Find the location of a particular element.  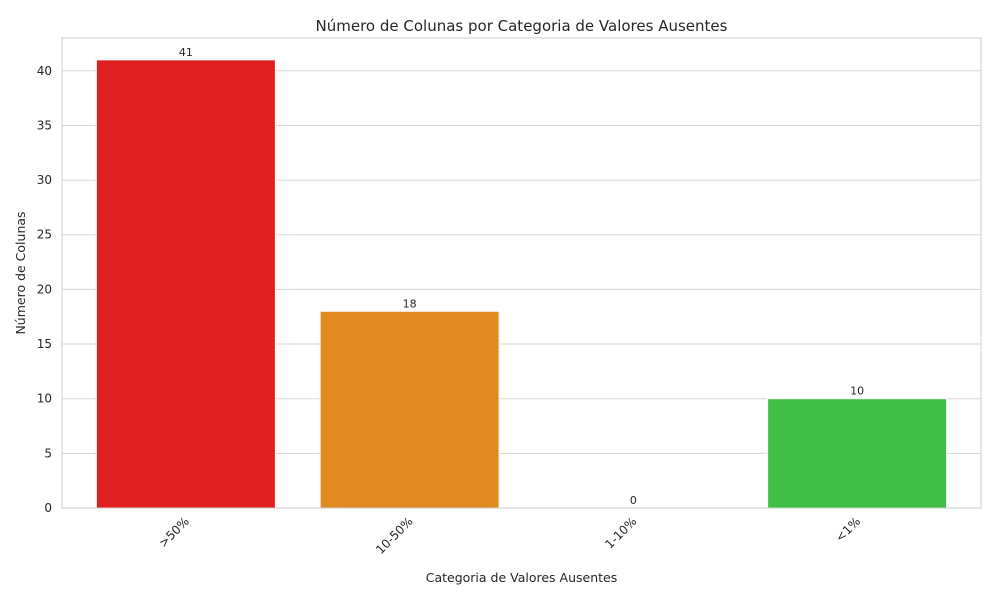

x-tick-label: 10-50% is located at coordinates (394, 535).